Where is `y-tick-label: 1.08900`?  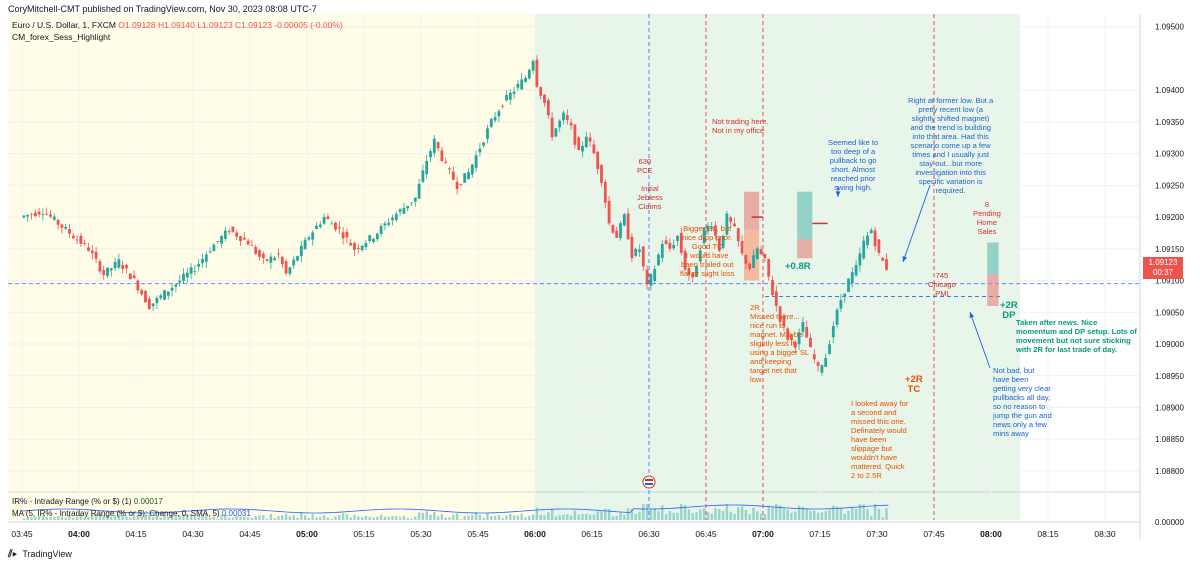
y-tick-label: 1.08900 is located at coordinates (1169, 407).